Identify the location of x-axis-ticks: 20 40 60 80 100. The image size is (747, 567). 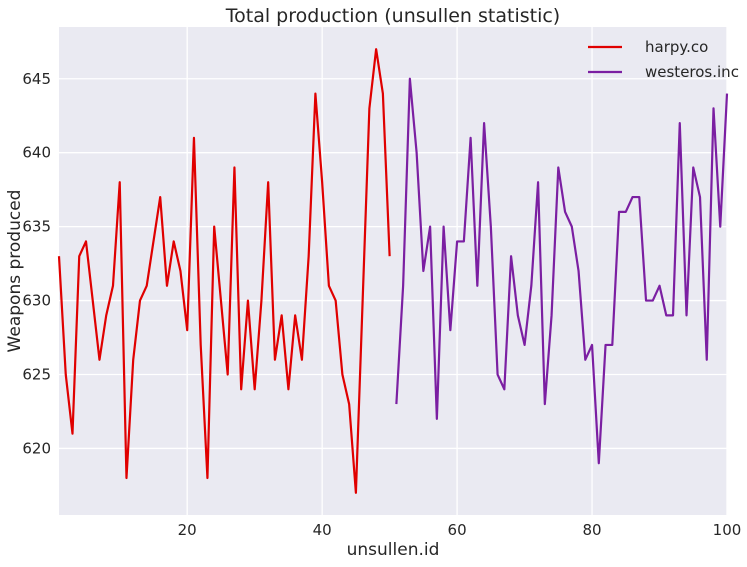
(460, 530).